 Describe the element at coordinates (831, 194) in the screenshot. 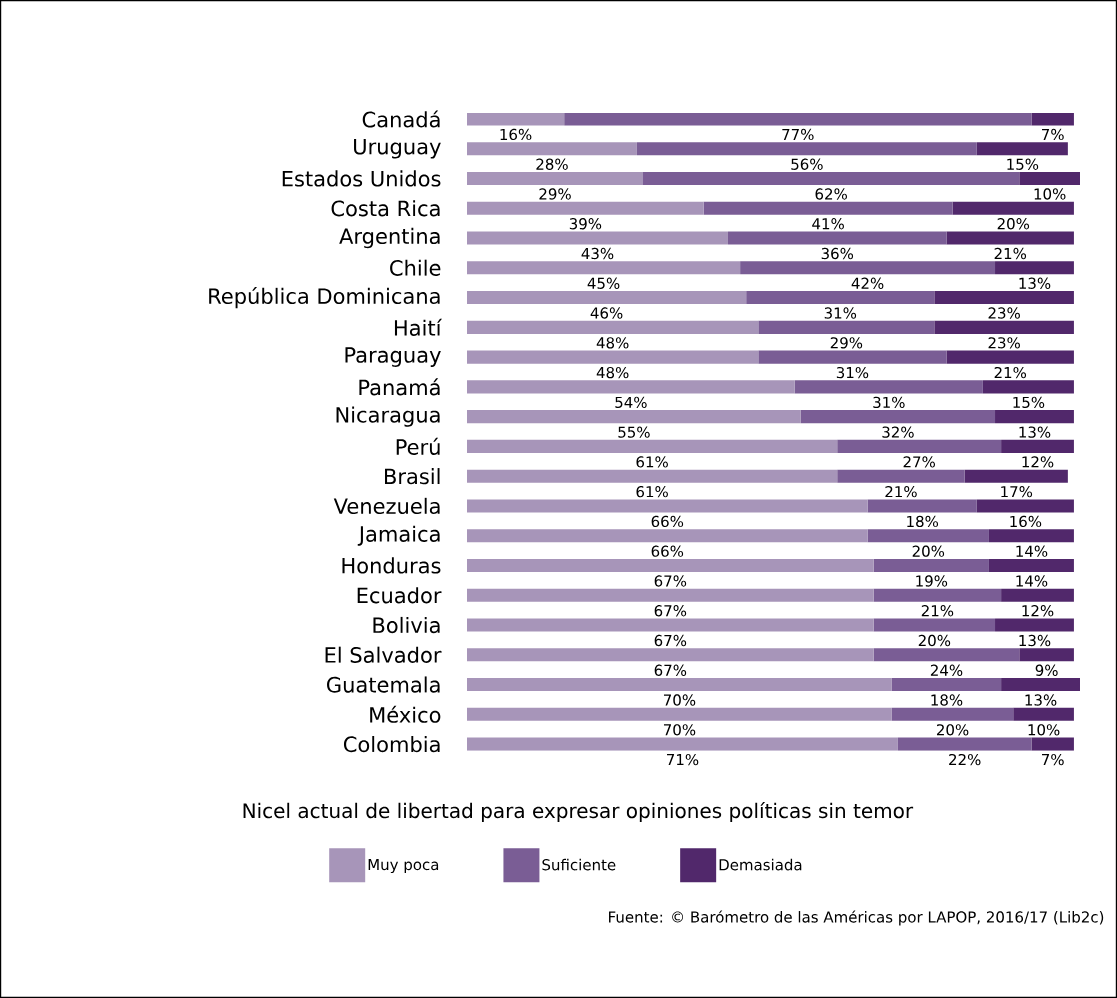

I see `data-label: 62%` at that location.